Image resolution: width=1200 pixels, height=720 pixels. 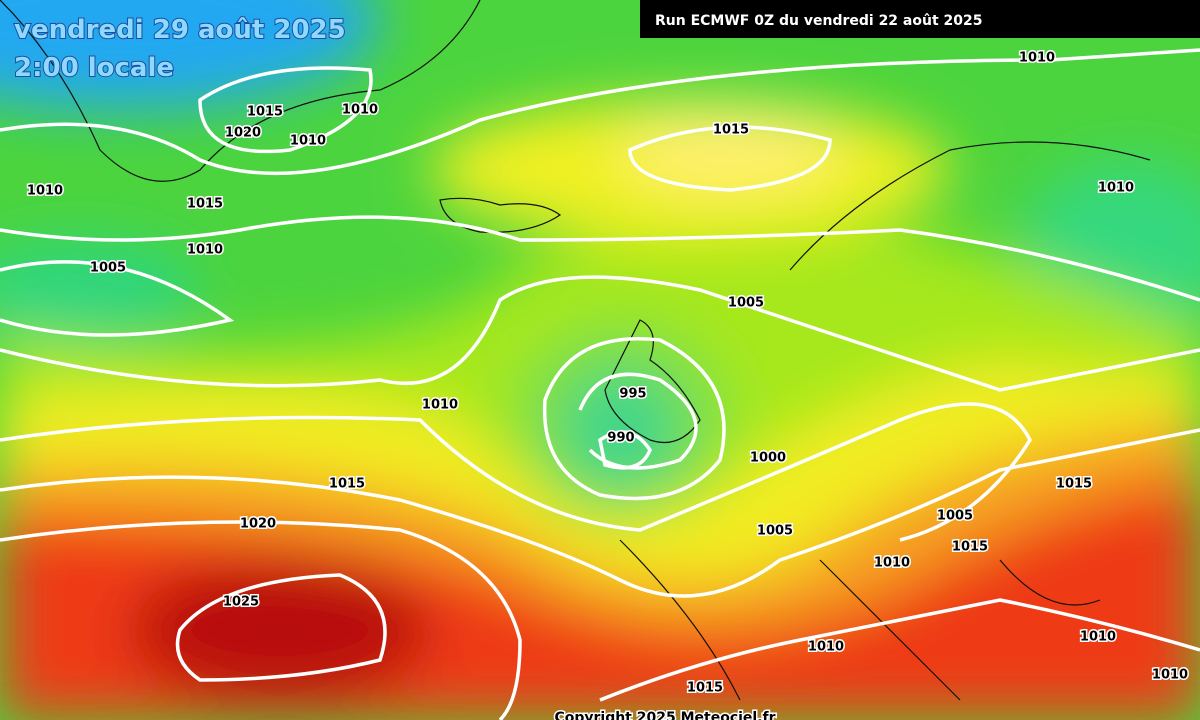 I want to click on isobar-label: 990, so click(x=620, y=438).